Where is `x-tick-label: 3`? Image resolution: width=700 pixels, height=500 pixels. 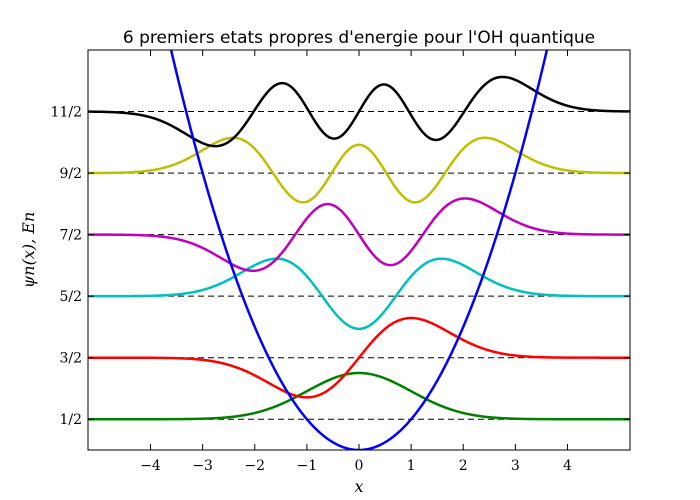 x-tick-label: 3 is located at coordinates (515, 466).